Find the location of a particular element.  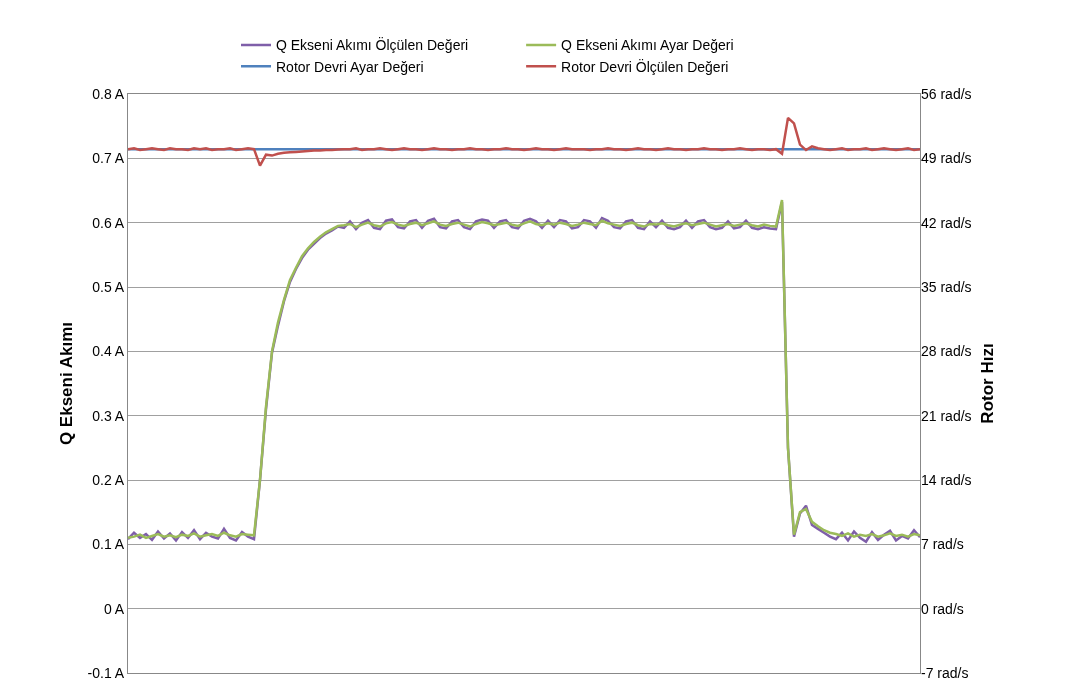

y-tick-label: 0.3 A is located at coordinates (108, 415).